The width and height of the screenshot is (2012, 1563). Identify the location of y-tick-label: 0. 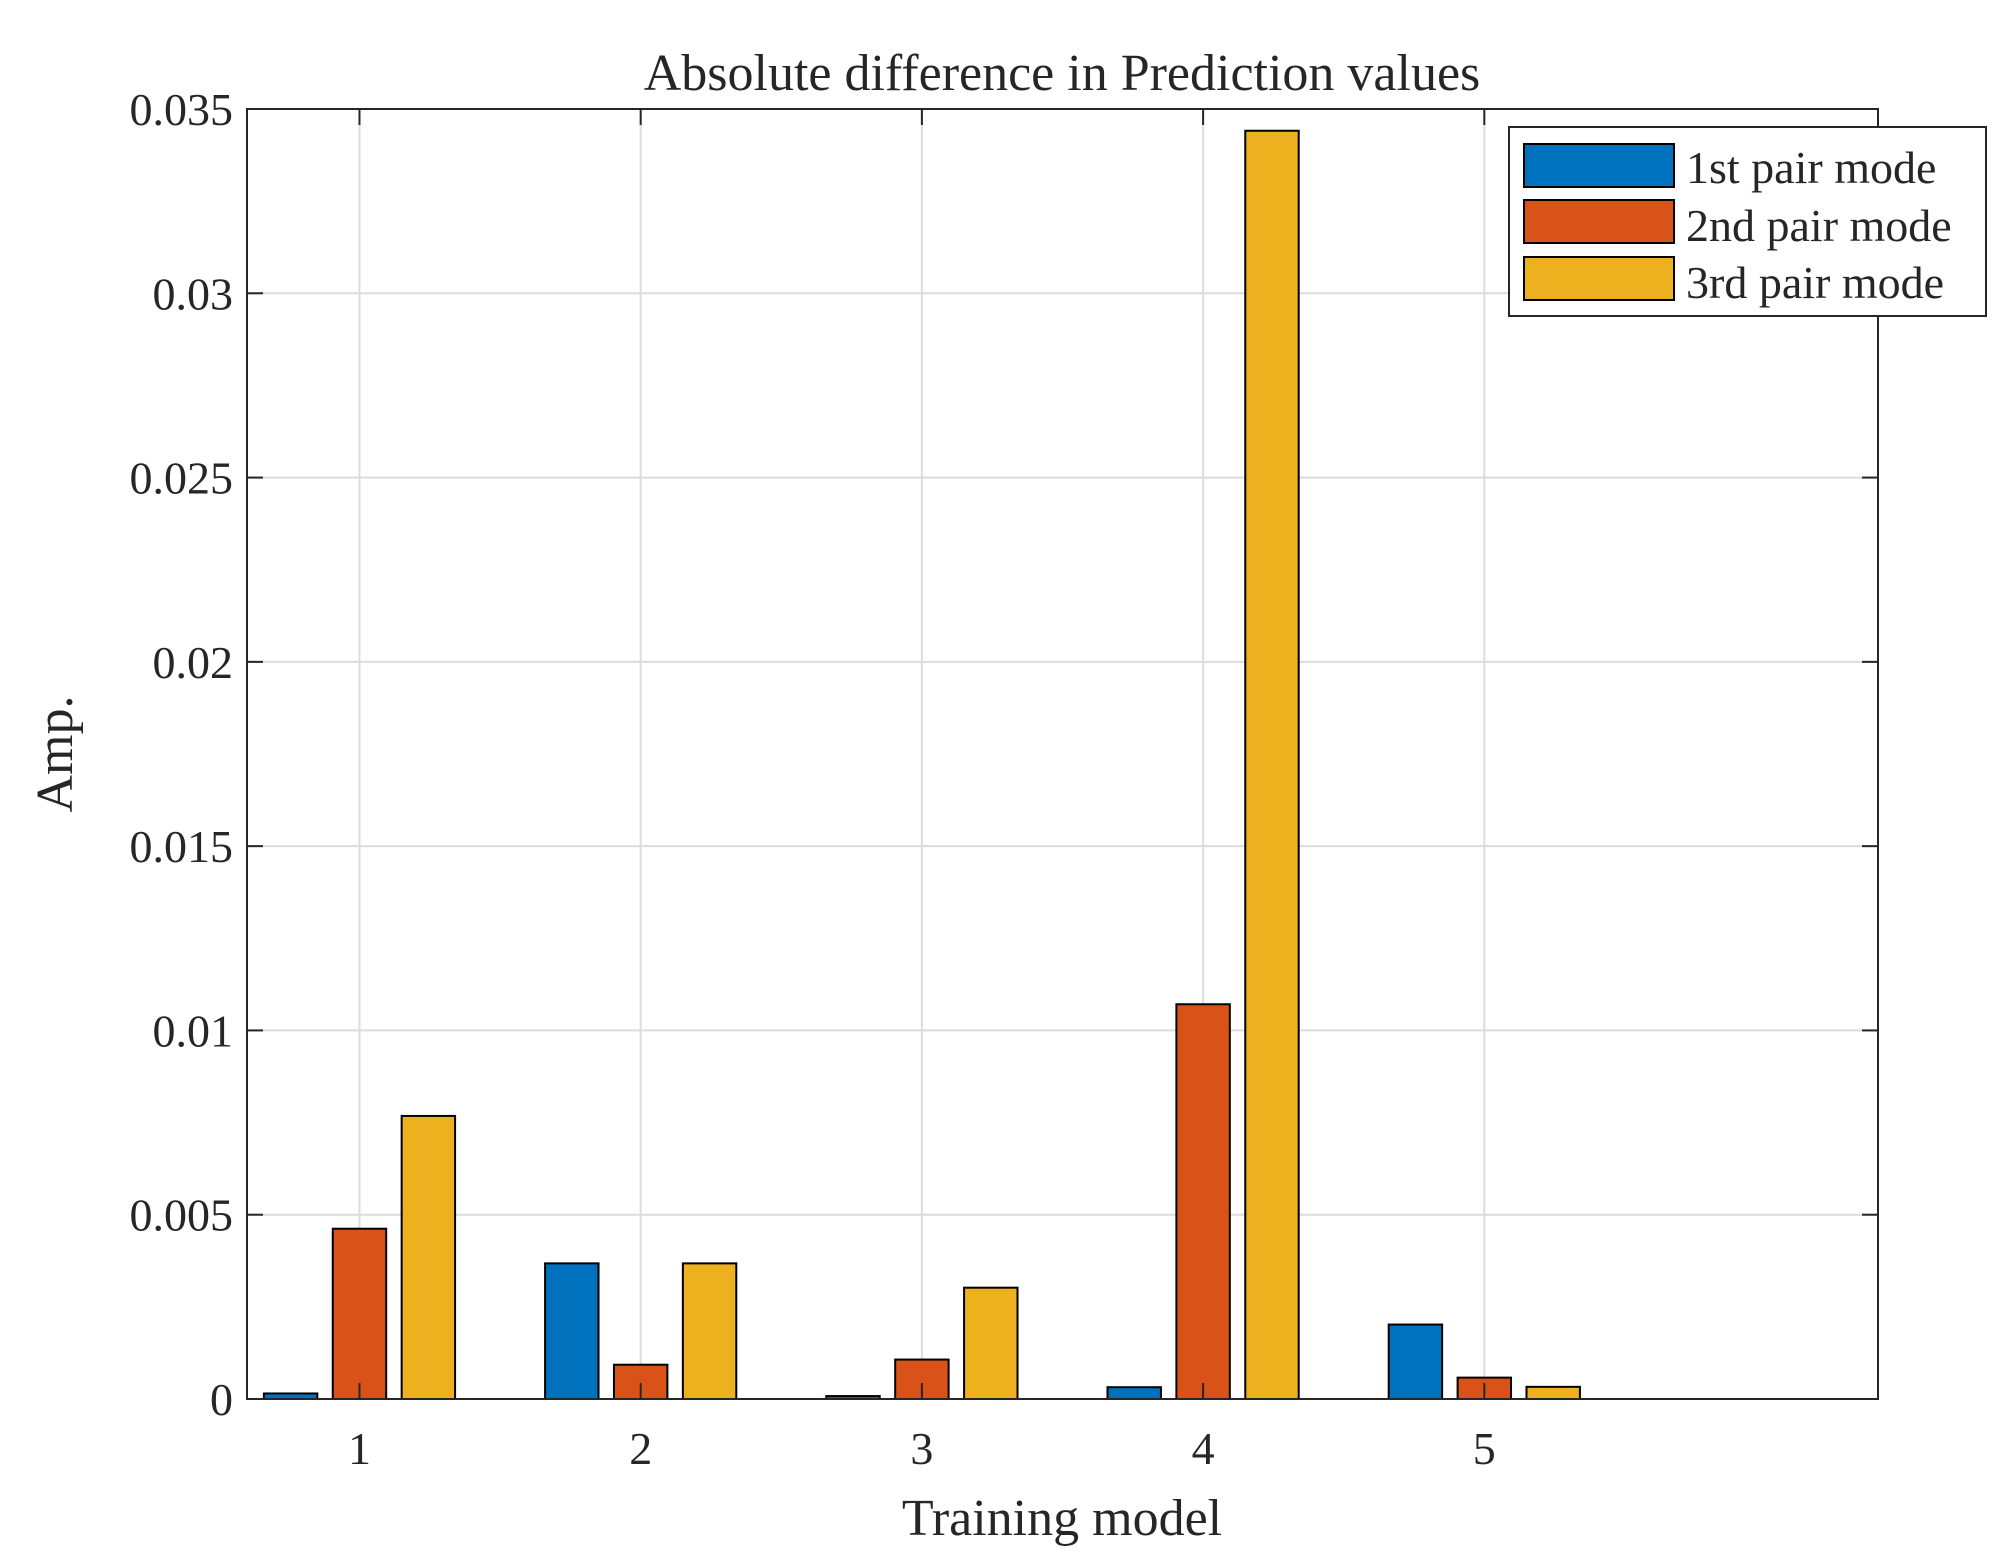
(221, 1399).